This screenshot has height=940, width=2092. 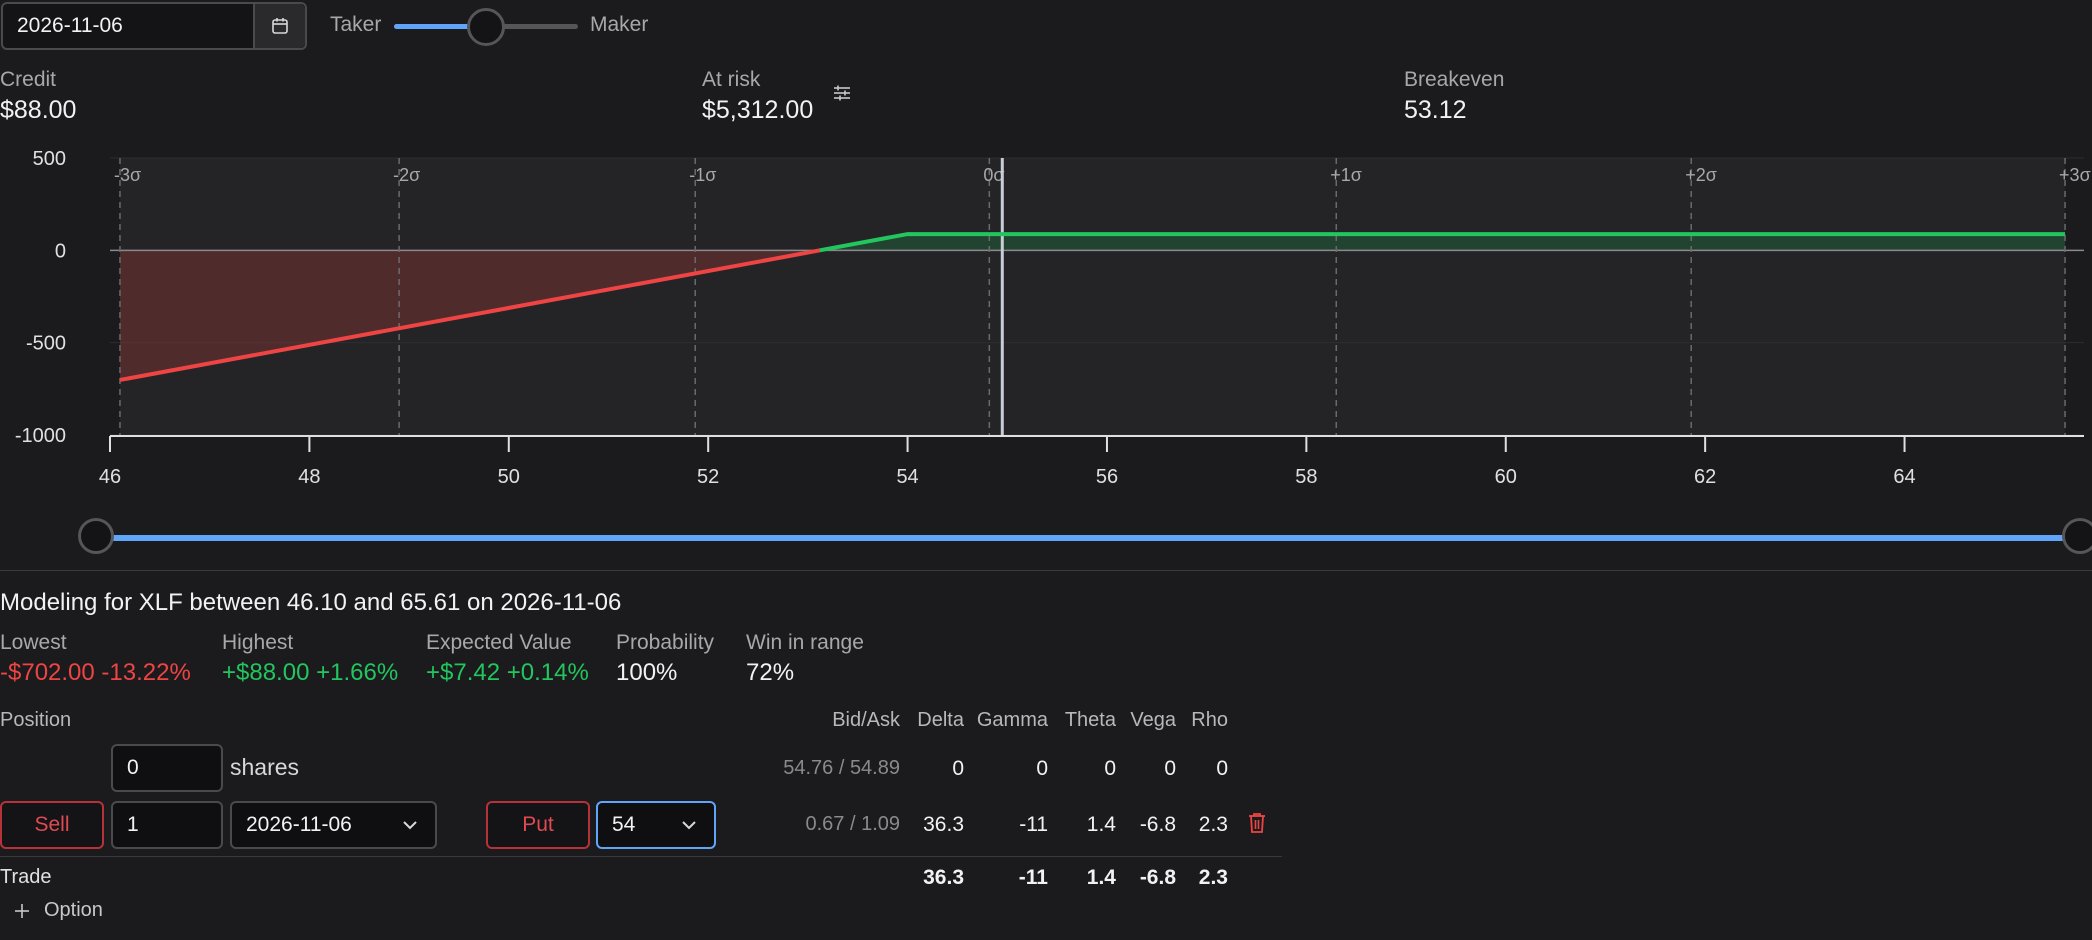 I want to click on breakeven-value: 53.12, so click(x=1435, y=110).